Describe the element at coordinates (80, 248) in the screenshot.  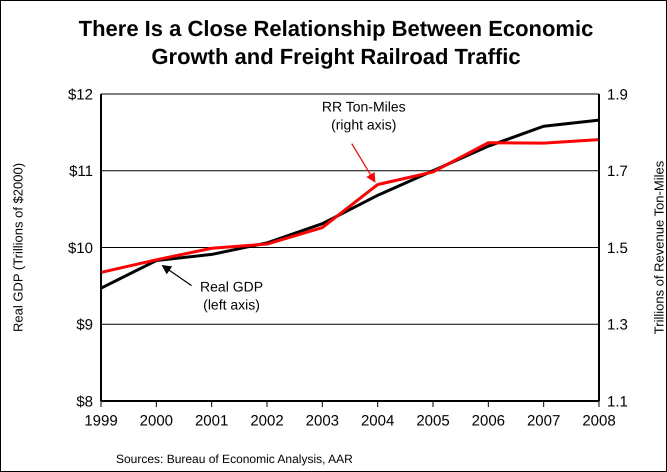
I see `y-tick-label: $10` at that location.